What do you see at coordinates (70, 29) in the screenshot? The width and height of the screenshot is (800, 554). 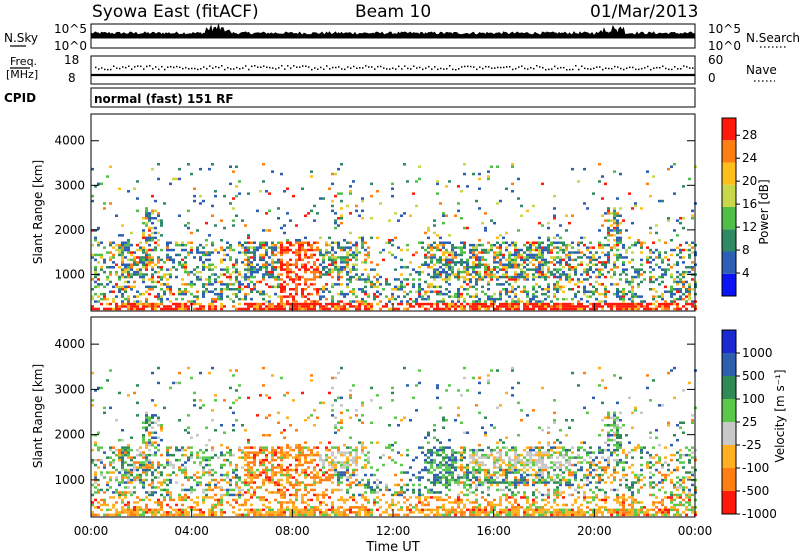 I see `nsky-tick-top: 10^5` at bounding box center [70, 29].